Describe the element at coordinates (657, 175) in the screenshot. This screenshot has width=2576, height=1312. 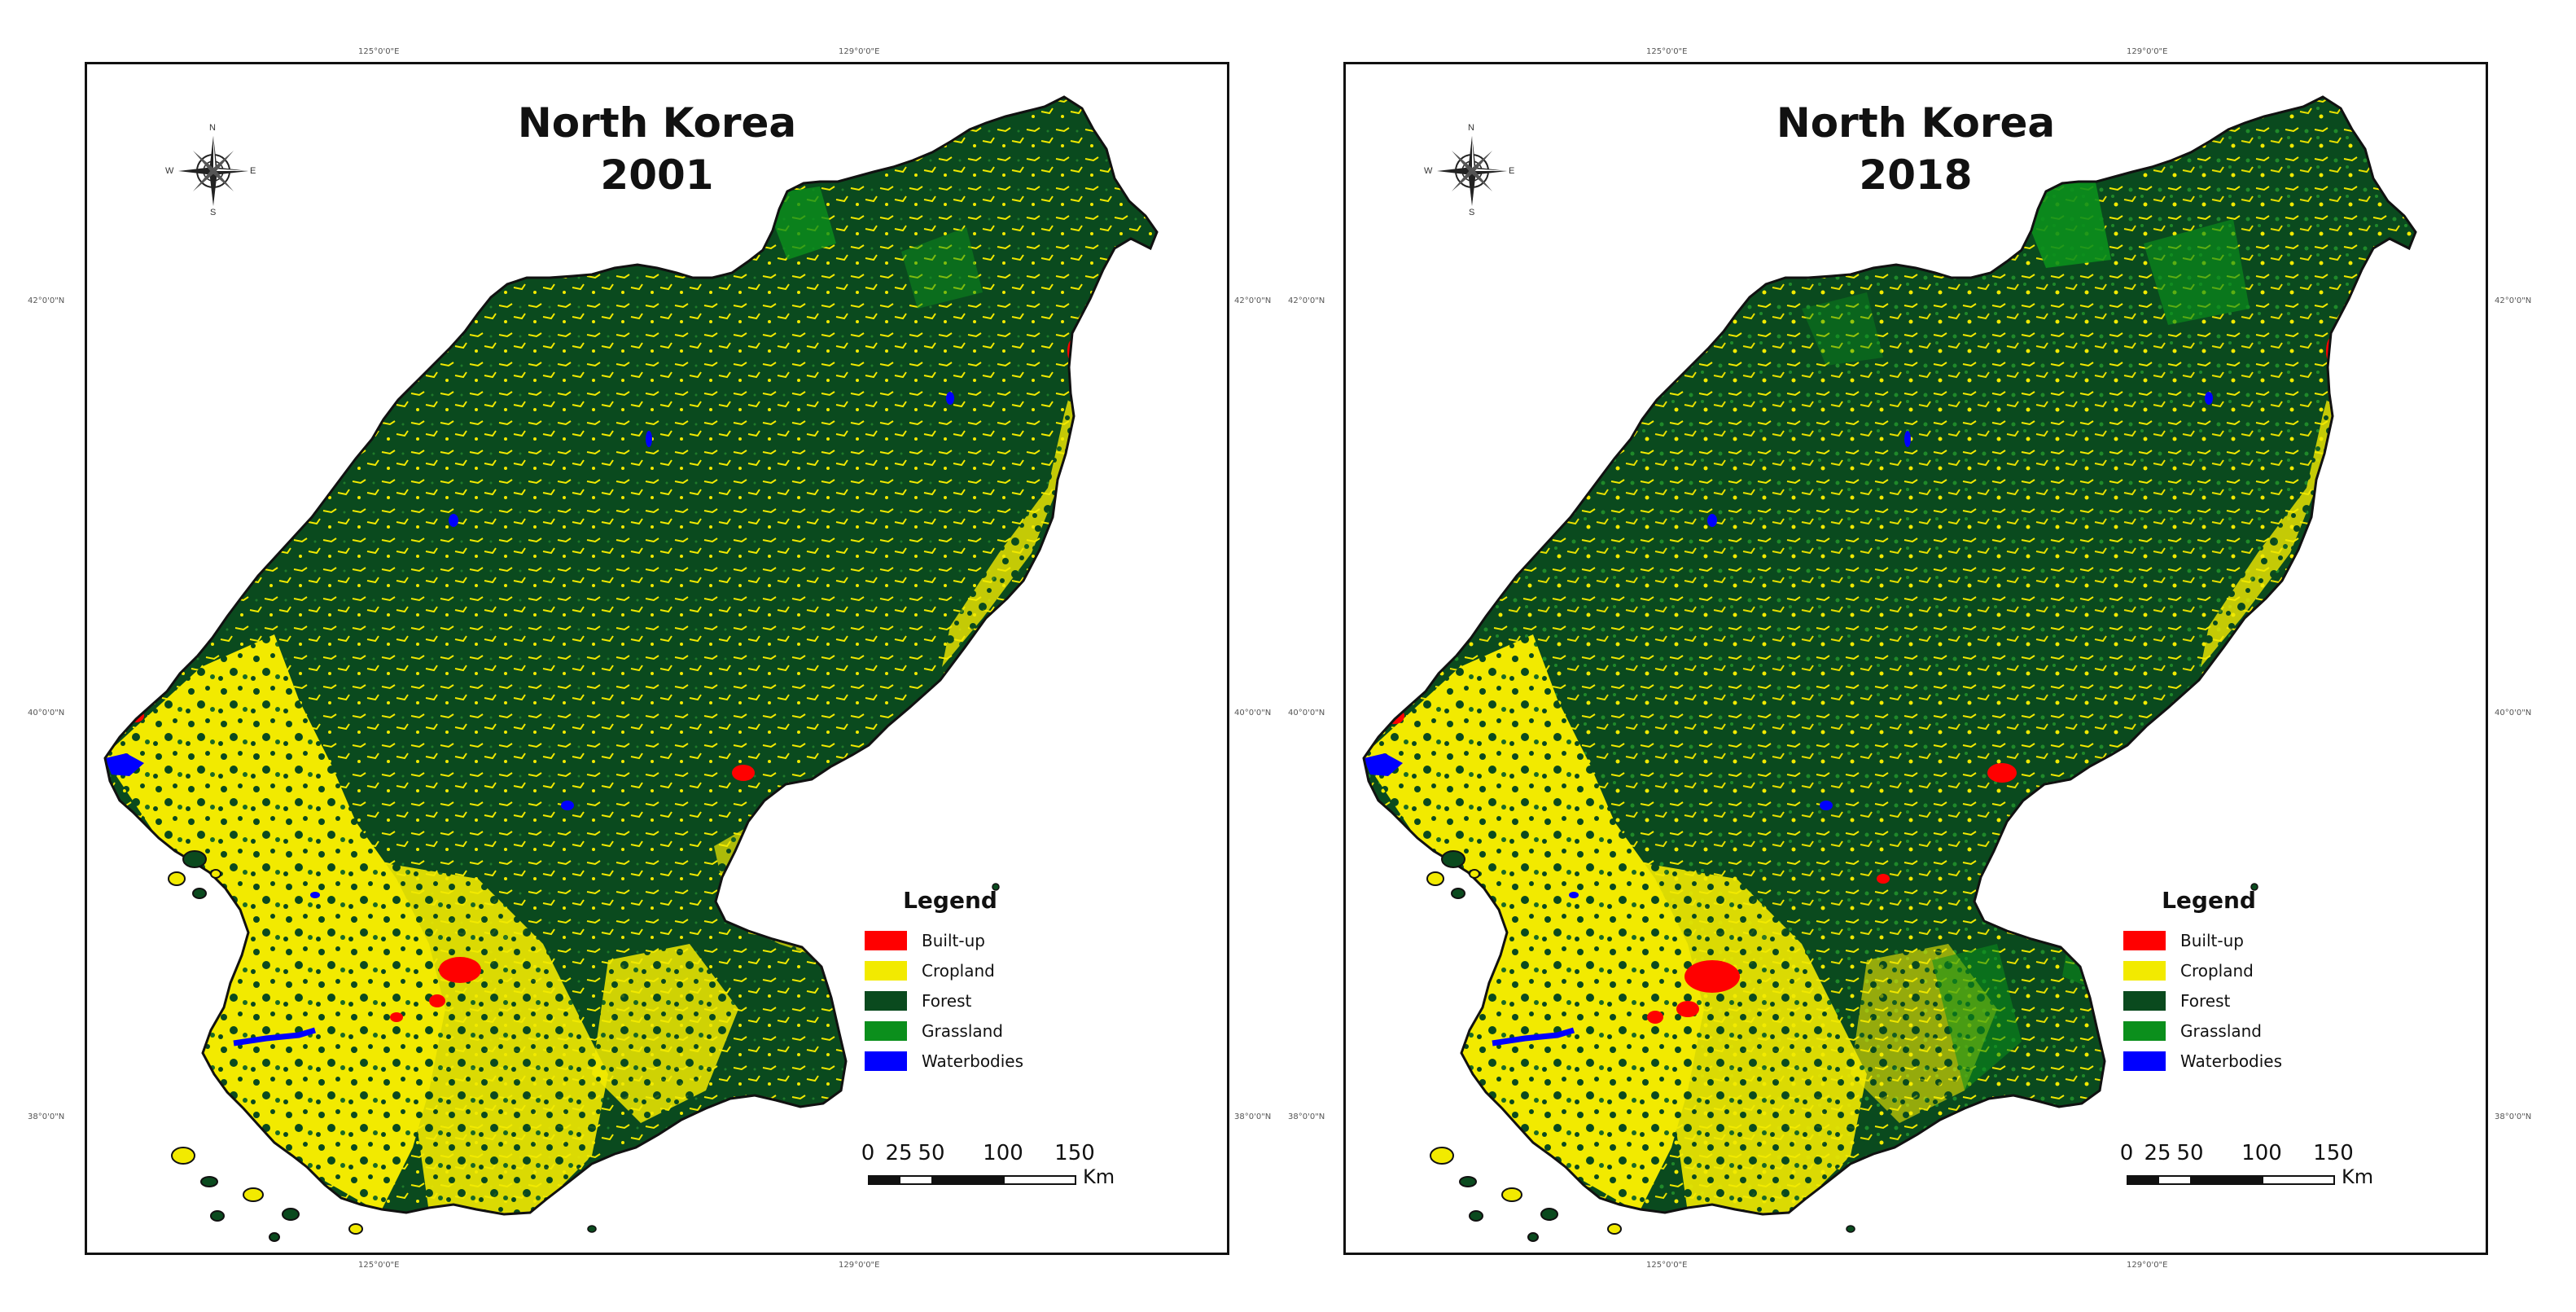
I see `title-year: 2001` at that location.